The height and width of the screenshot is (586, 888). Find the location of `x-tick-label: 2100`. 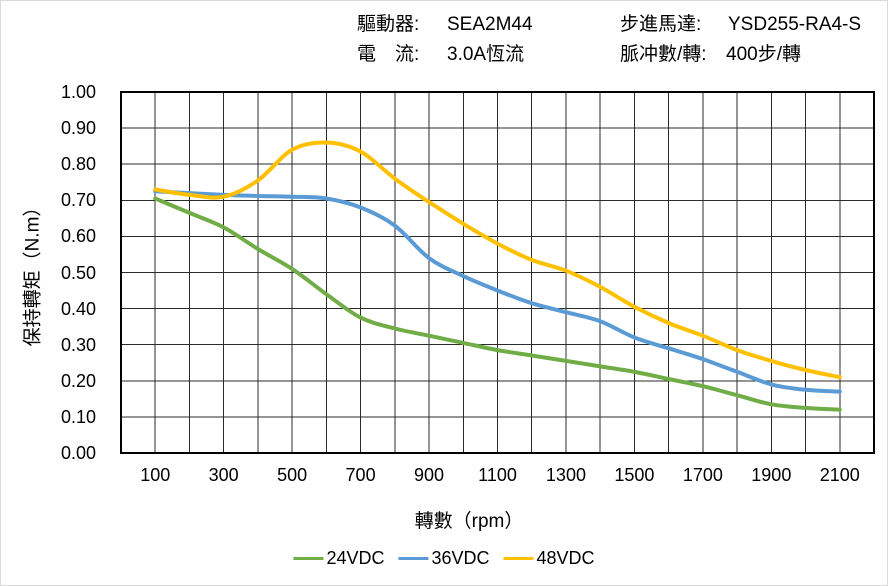

x-tick-label: 2100 is located at coordinates (839, 475).